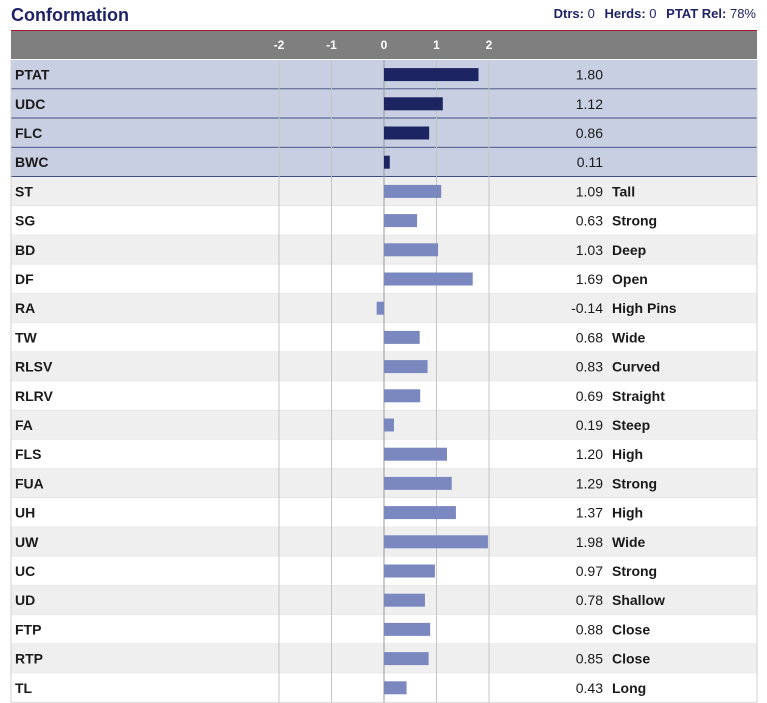 This screenshot has height=703, width=767. Describe the element at coordinates (28, 454) in the screenshot. I see `trait-label: FLS` at that location.